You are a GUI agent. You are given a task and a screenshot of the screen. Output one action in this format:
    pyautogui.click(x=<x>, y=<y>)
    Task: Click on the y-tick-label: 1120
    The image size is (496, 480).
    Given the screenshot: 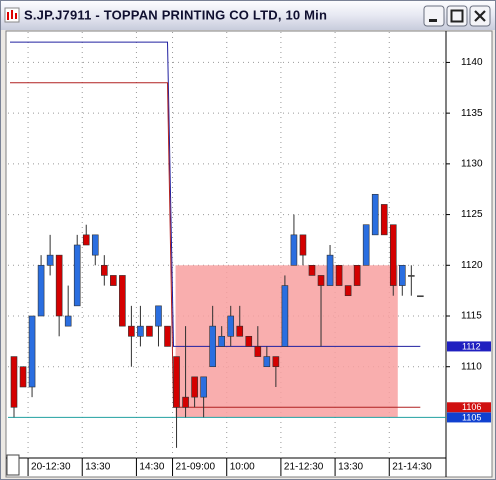 What is the action you would take?
    pyautogui.click(x=472, y=265)
    